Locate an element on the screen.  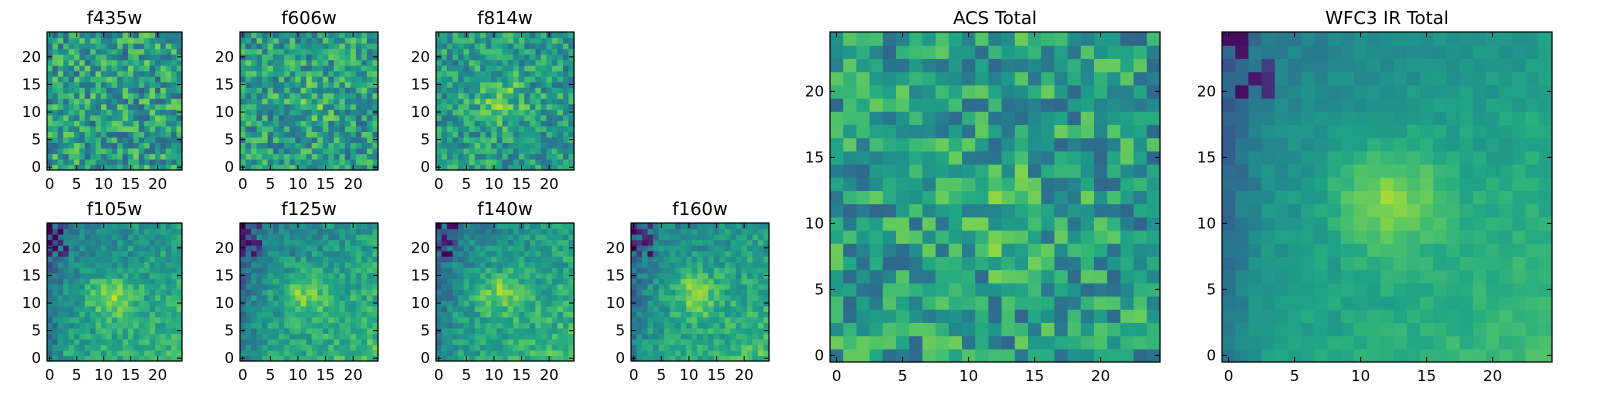
panel-title: f814w is located at coordinates (504, 18).